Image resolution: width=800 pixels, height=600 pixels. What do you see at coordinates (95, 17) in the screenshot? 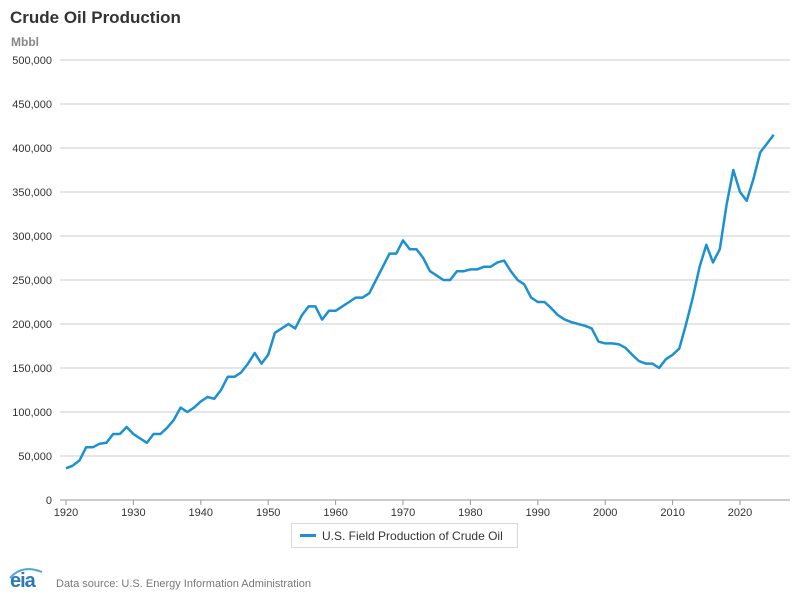
I see `chart-title: Crude Oil Production` at bounding box center [95, 17].